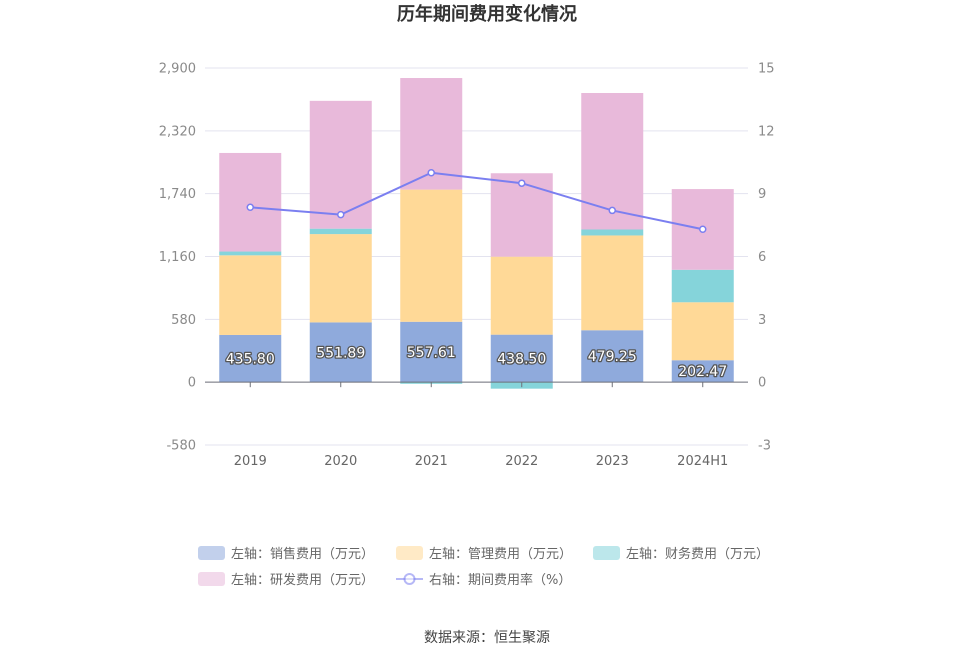  I want to click on legend-item: 左轴：销售费用（万元）, so click(286, 554).